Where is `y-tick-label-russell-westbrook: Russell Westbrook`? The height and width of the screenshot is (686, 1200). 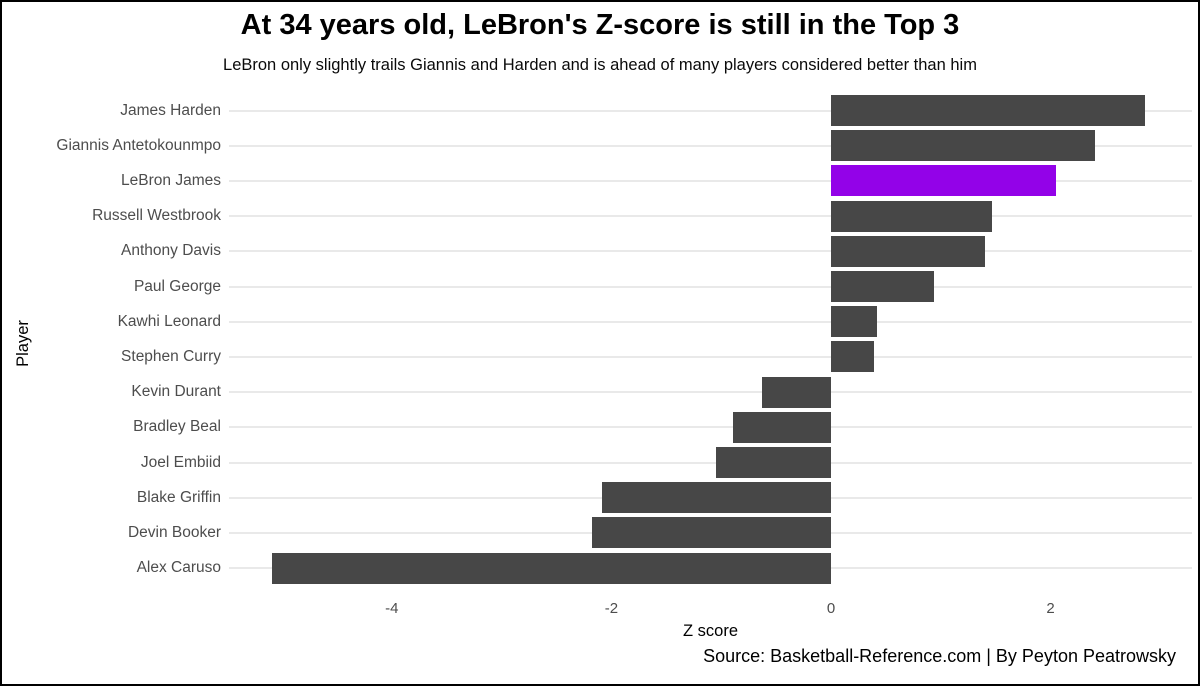 y-tick-label-russell-westbrook: Russell Westbrook is located at coordinates (156, 216).